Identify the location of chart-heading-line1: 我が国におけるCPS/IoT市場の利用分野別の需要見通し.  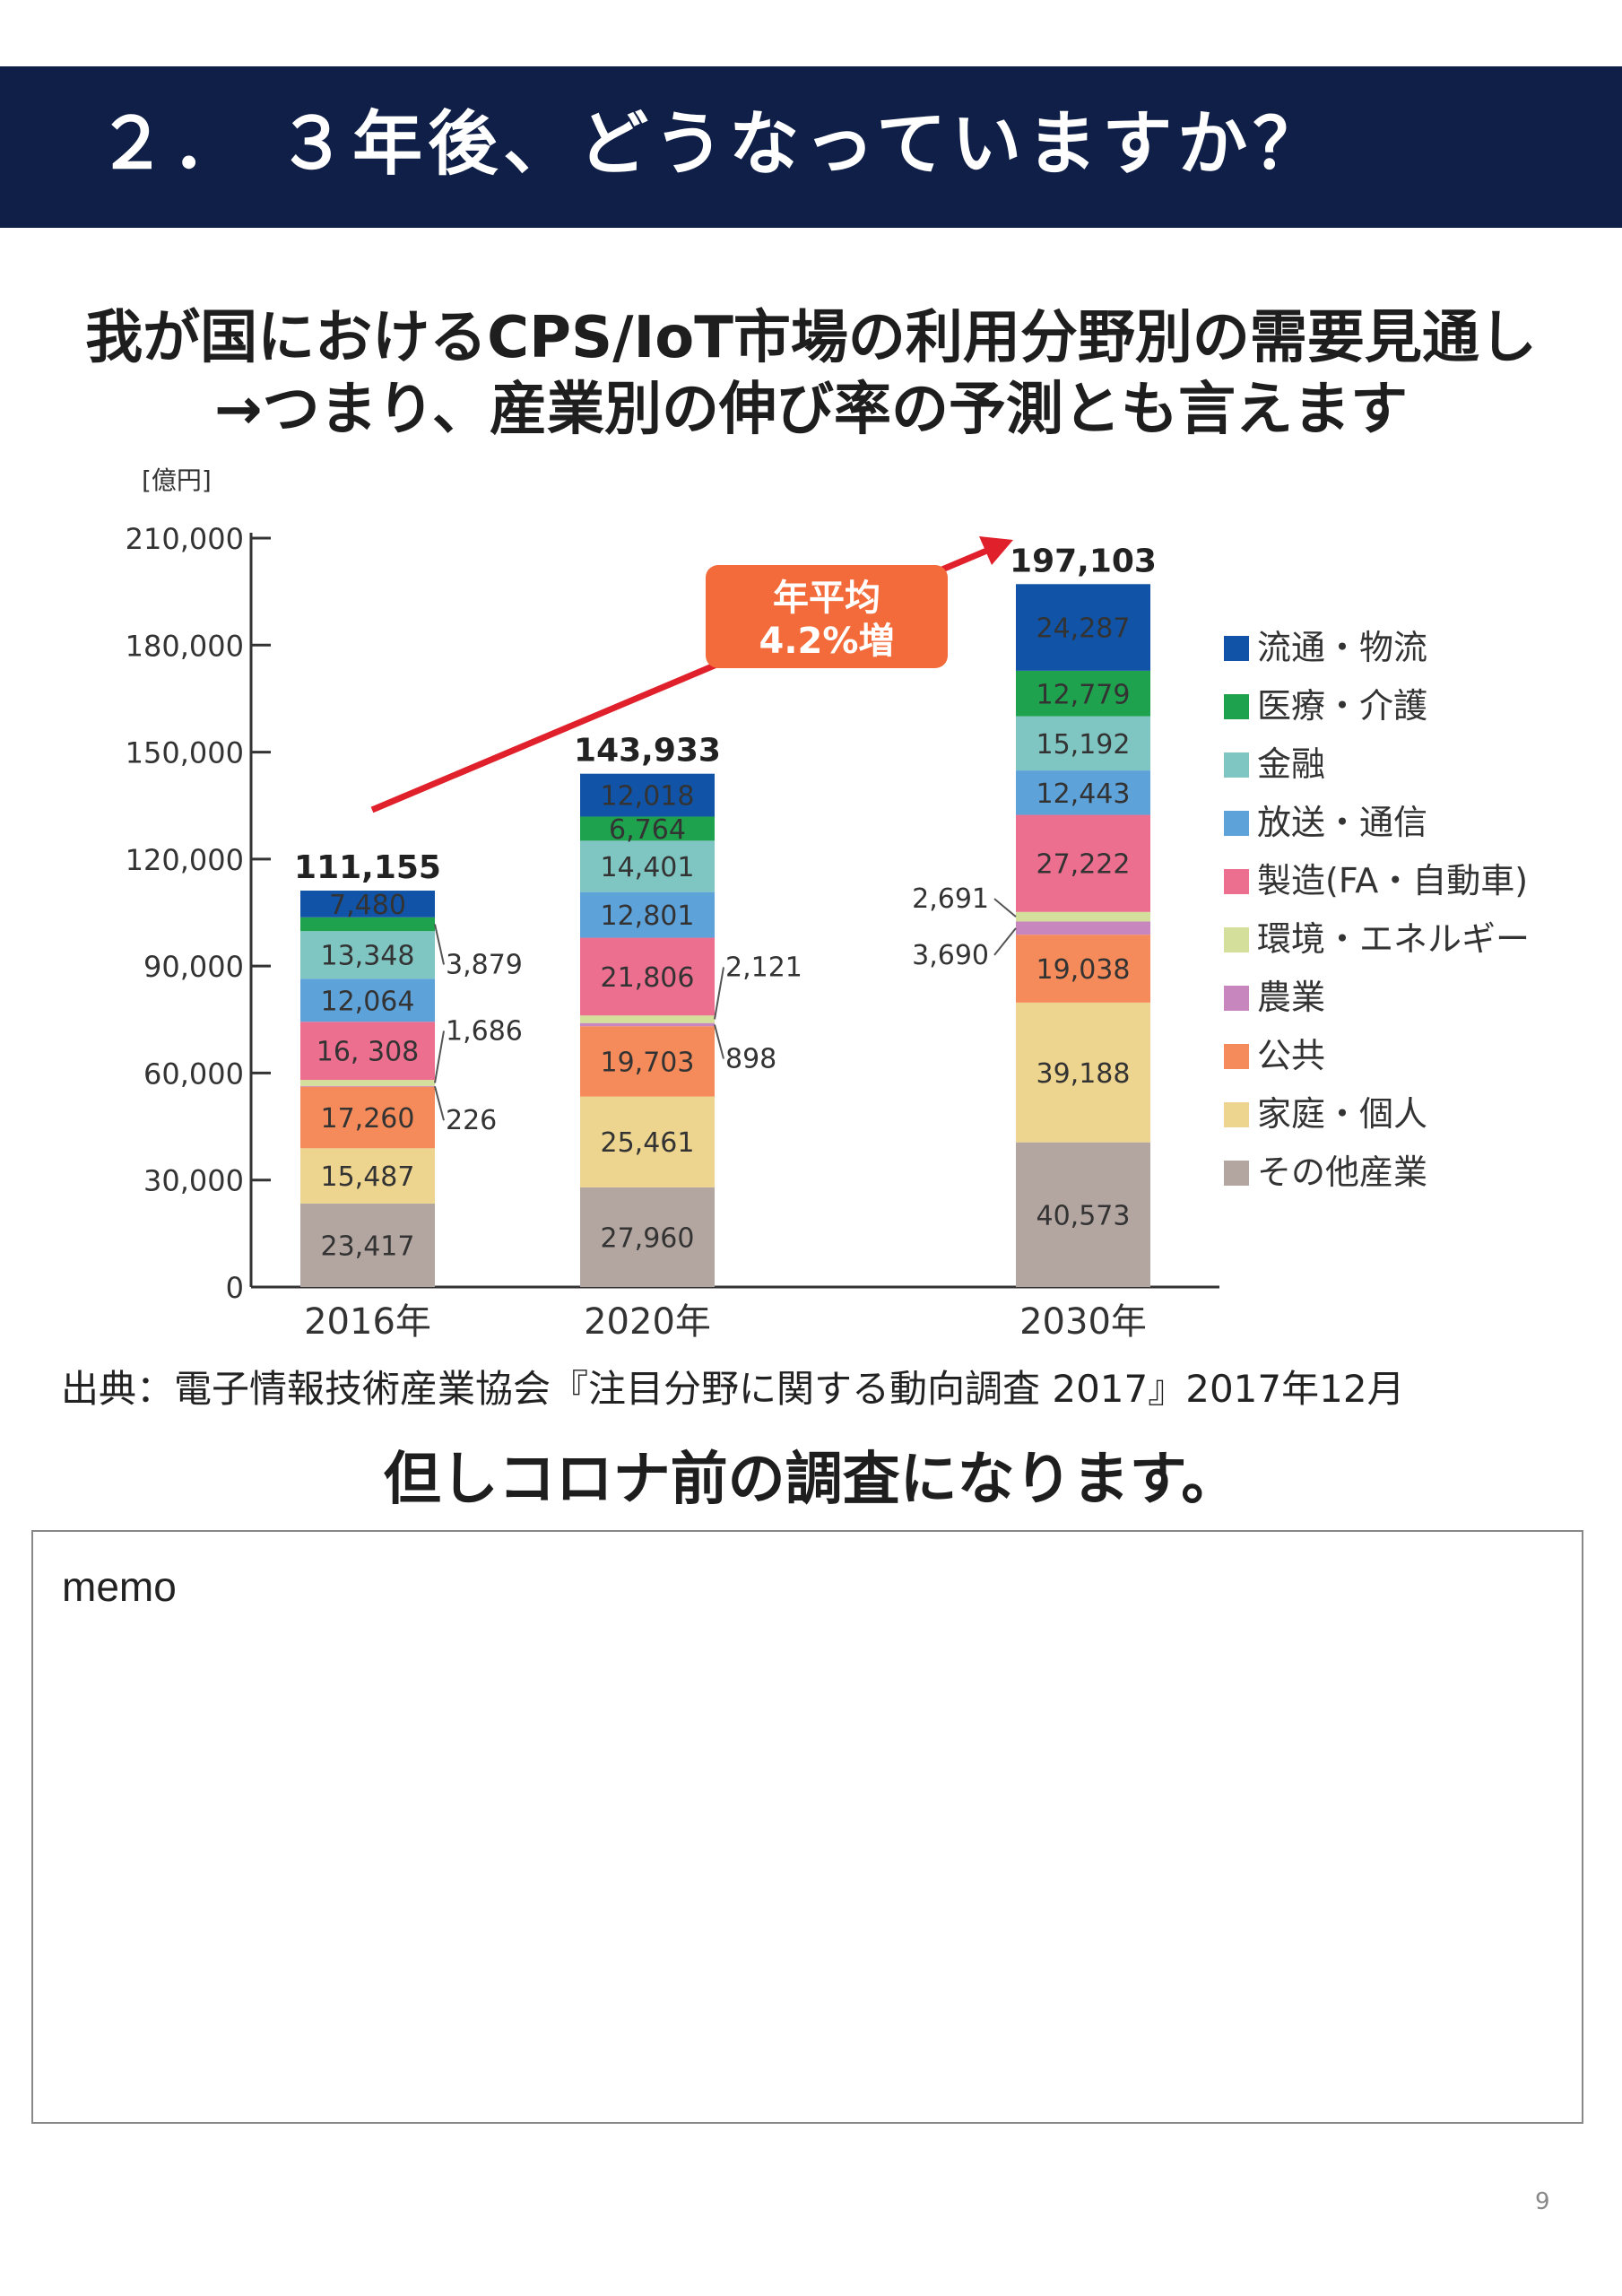
(811, 338).